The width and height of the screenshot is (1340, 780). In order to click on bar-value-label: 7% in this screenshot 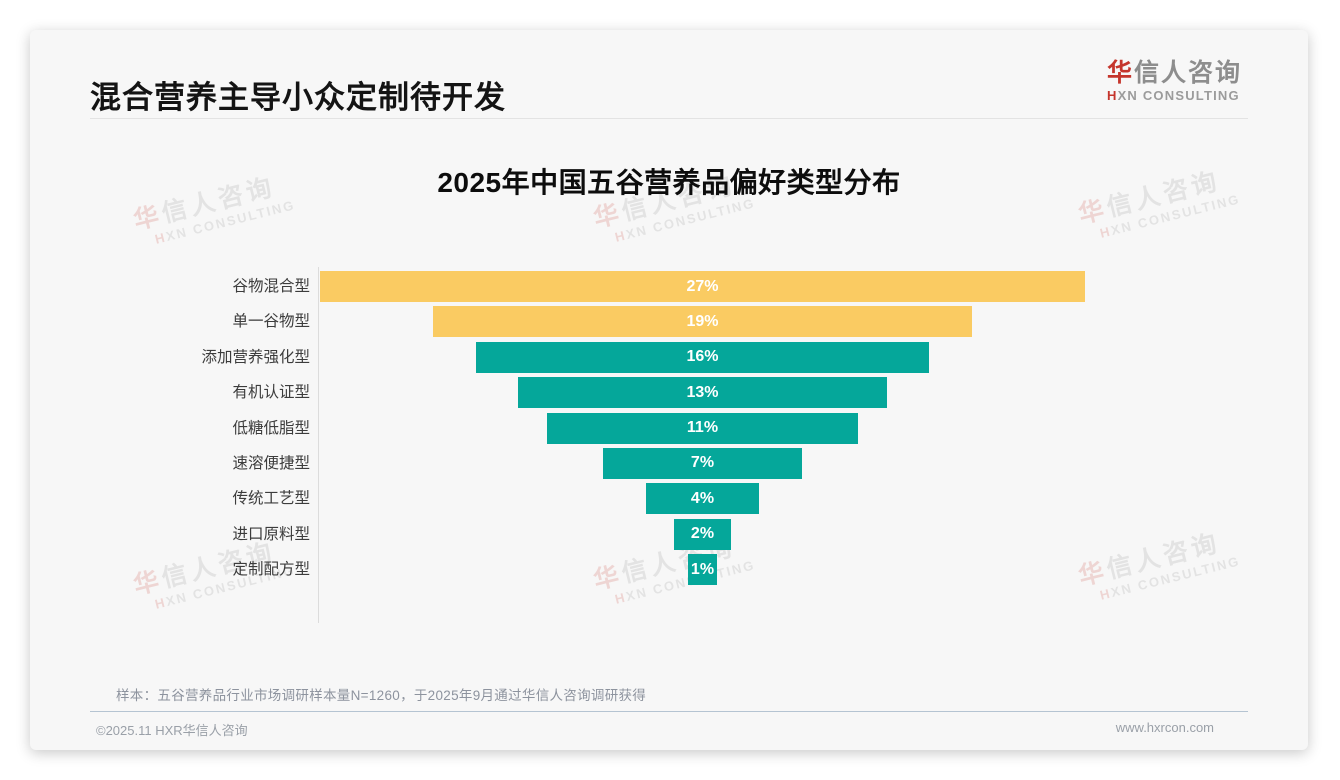, I will do `click(702, 463)`.